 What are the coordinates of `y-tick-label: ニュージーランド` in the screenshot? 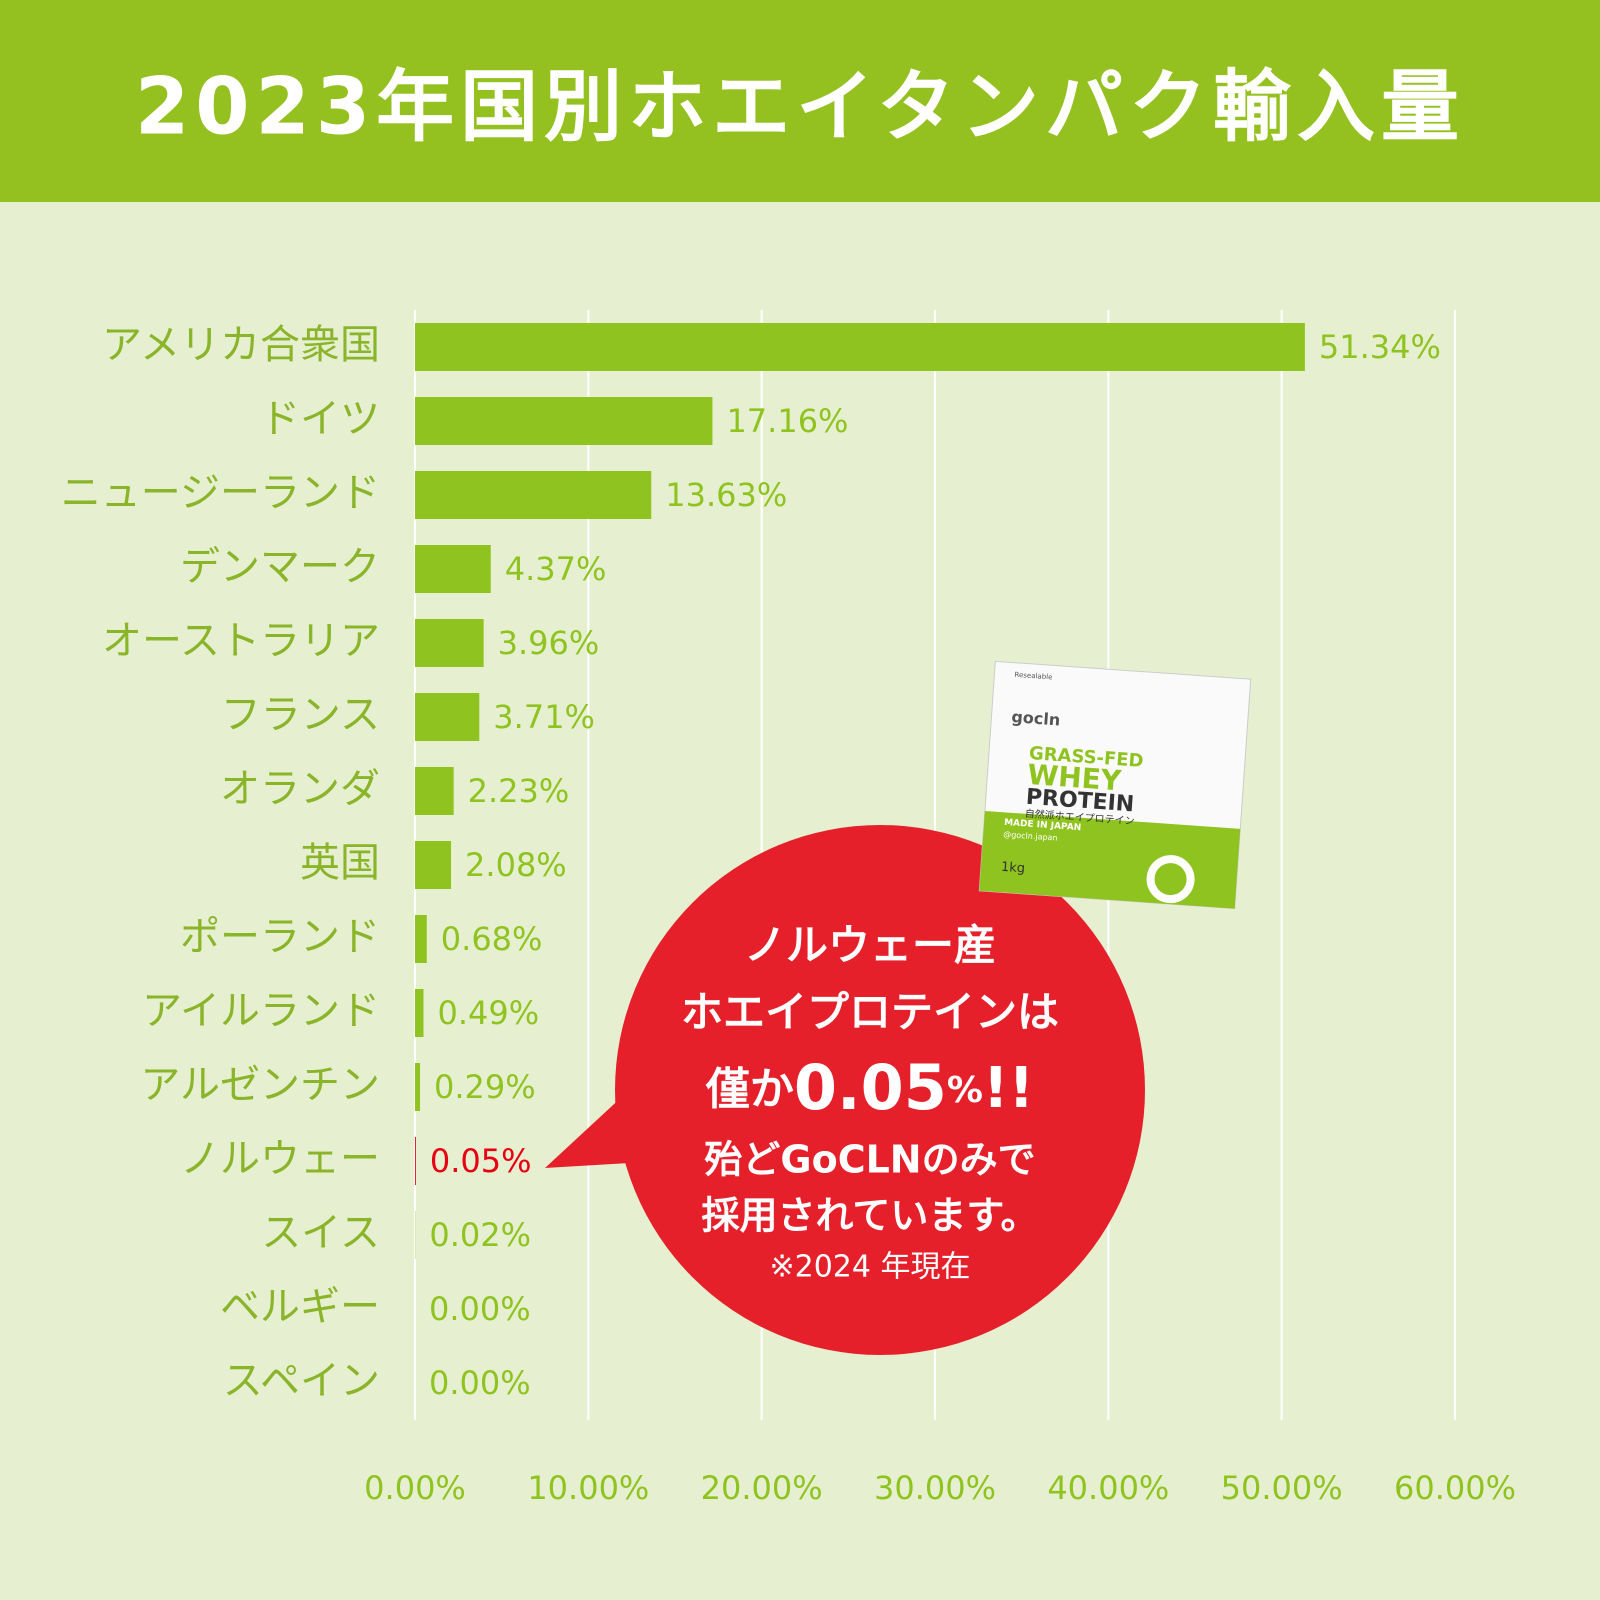 It's located at (220, 493).